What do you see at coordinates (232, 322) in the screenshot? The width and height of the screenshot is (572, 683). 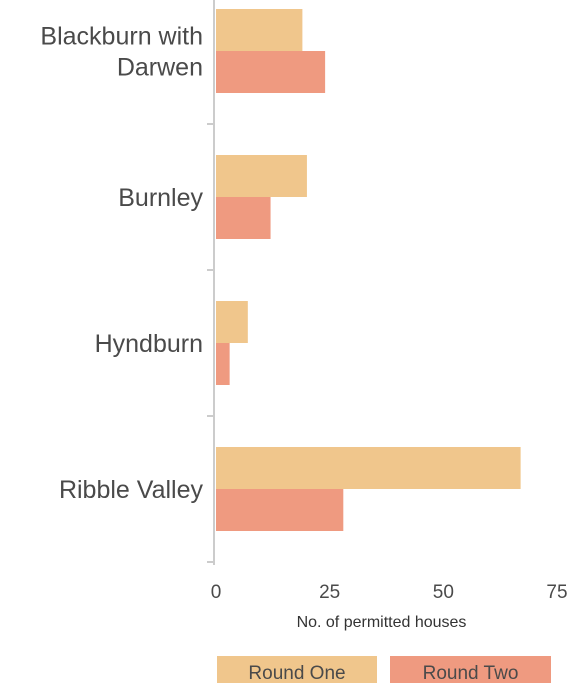 I see `bar-round-one-hyndburn` at bounding box center [232, 322].